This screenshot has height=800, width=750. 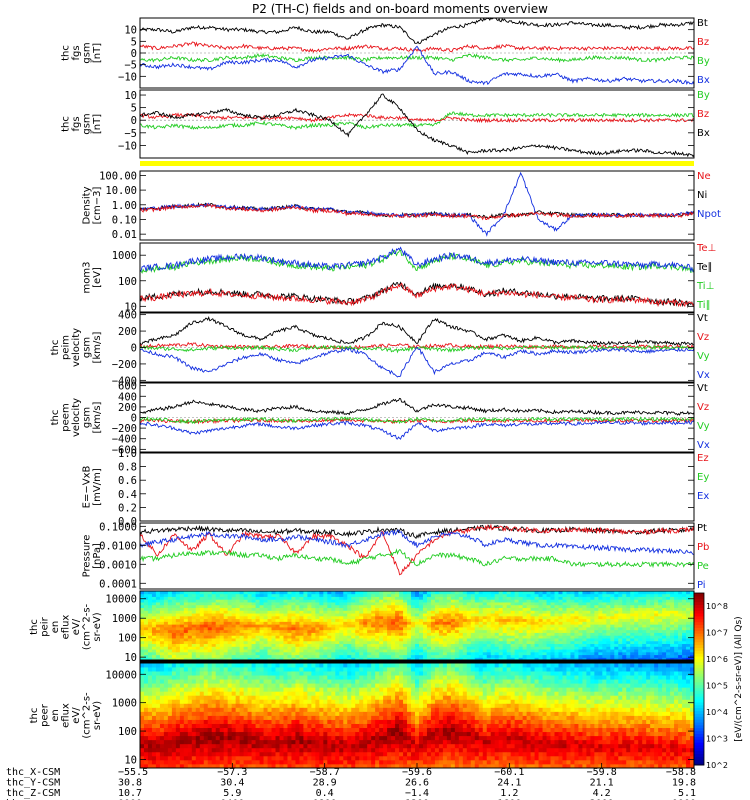 I want to click on xaxis-value: 30.8, so click(x=130, y=783).